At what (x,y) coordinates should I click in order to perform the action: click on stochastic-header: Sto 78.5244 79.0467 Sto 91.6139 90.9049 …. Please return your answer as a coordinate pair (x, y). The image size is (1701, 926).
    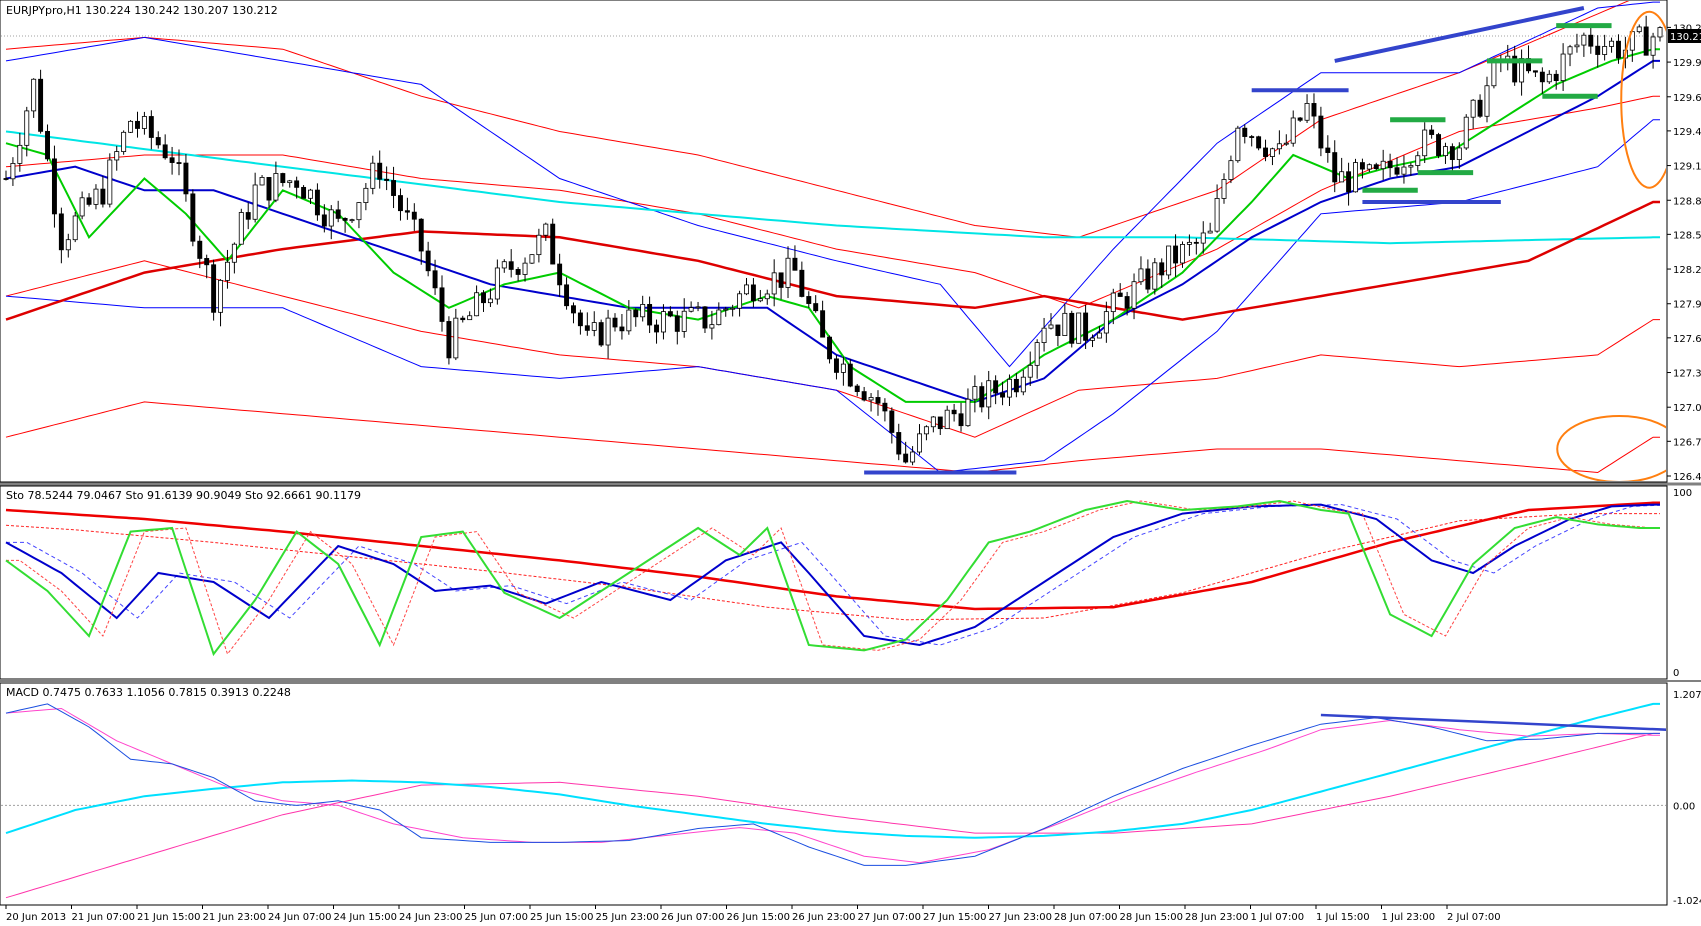
    Looking at the image, I should click on (183, 495).